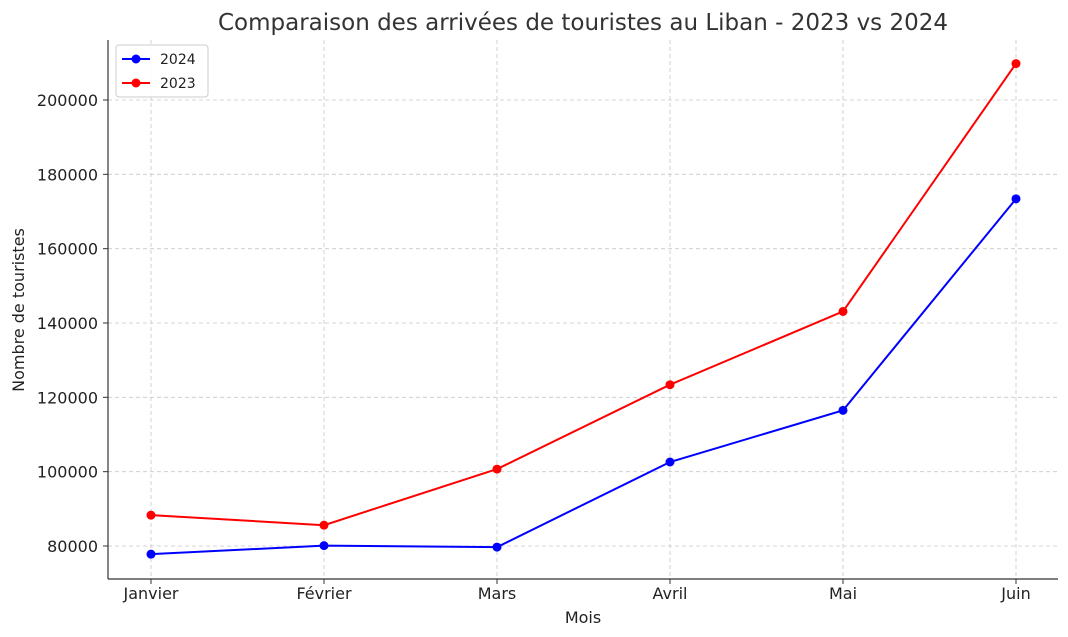 The height and width of the screenshot is (637, 1068). I want to click on x-tick-label: Juin, so click(1015, 593).